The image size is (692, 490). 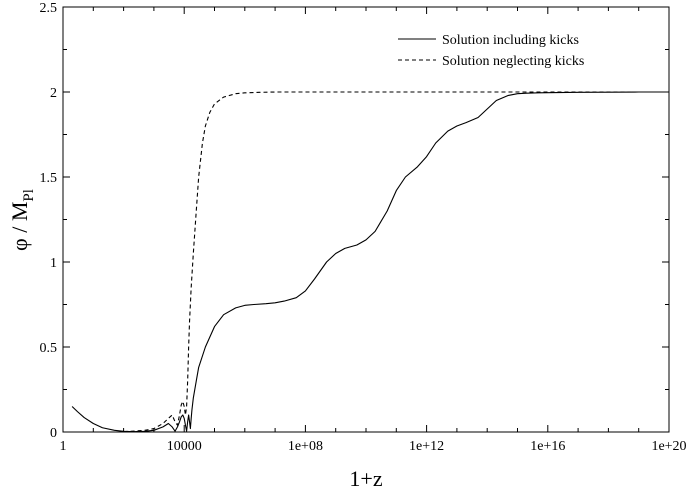 I want to click on svg-text: φ / MPl, so click(x=22, y=220).